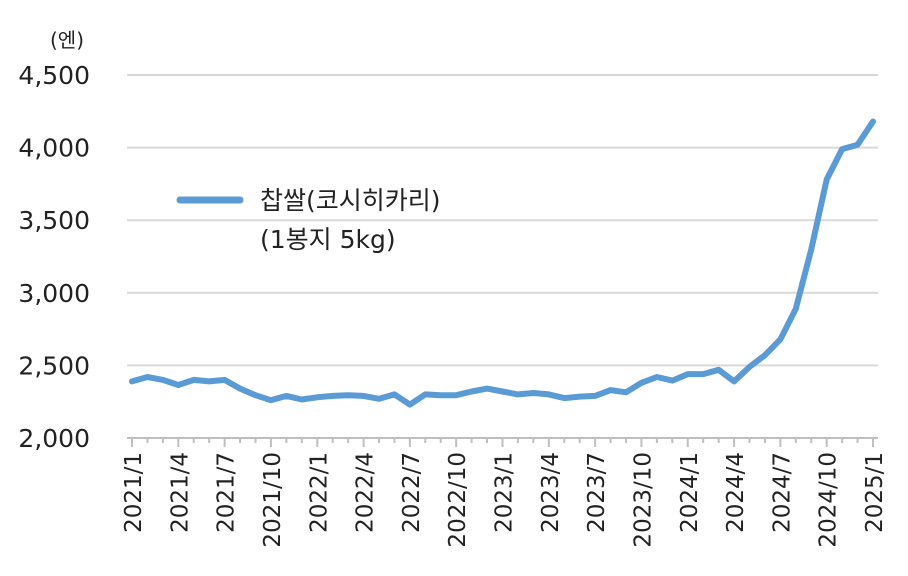 Image resolution: width=908 pixels, height=576 pixels. I want to click on legend-label-line1: 찹쌀(코시히카리), so click(350, 200).